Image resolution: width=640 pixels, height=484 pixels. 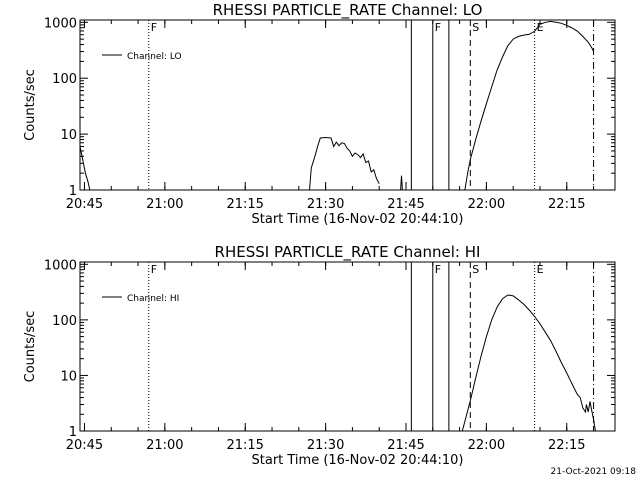 I want to click on chart-title: RHESSI PARTICLE_RATE Channel: LO, so click(x=348, y=10).